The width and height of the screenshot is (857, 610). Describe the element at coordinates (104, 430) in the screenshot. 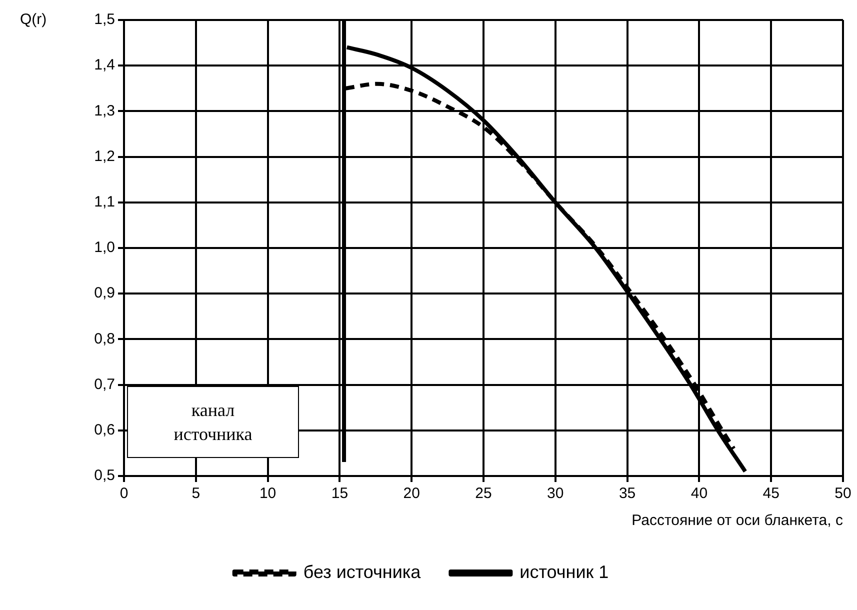

I see `y-tick-label: 0,6` at that location.